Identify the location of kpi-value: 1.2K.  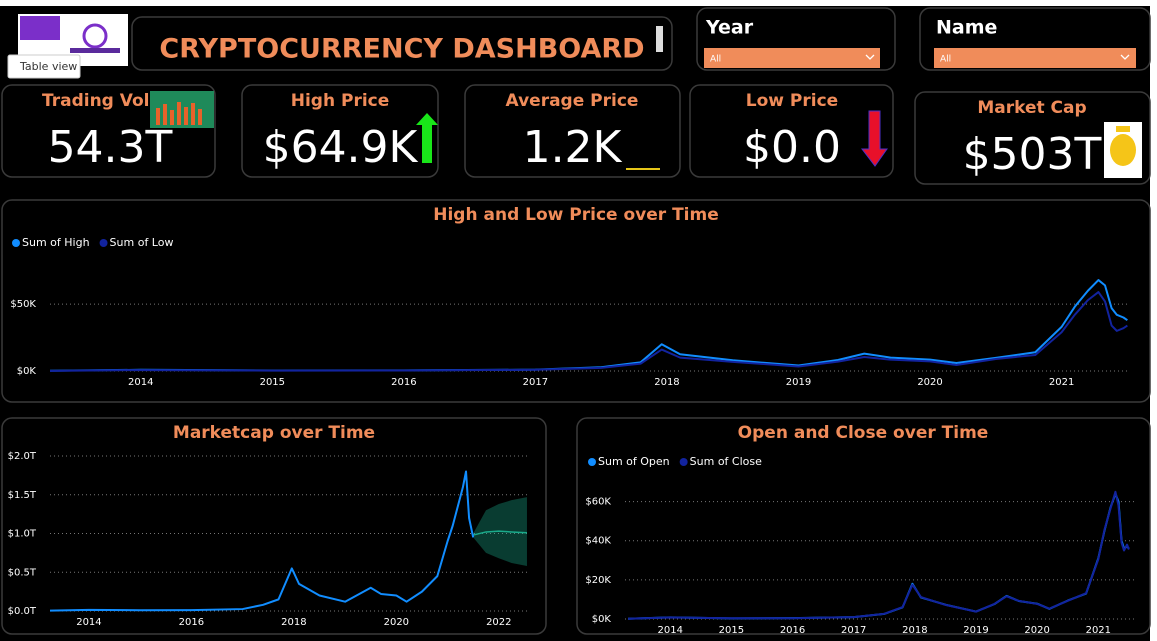
(573, 147).